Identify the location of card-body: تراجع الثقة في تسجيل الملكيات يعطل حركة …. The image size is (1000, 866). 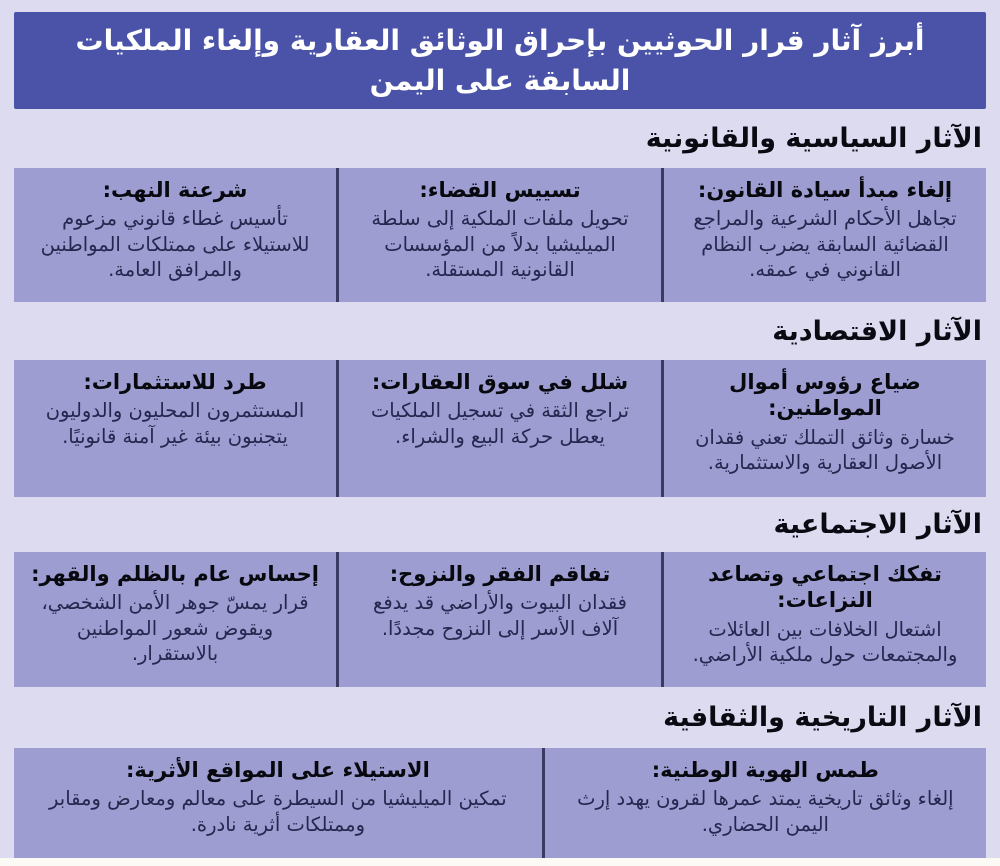
(500, 423).